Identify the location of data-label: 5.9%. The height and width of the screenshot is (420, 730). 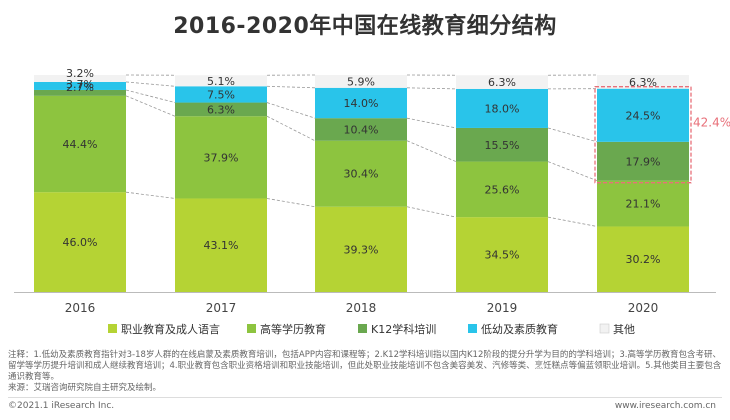
(361, 81).